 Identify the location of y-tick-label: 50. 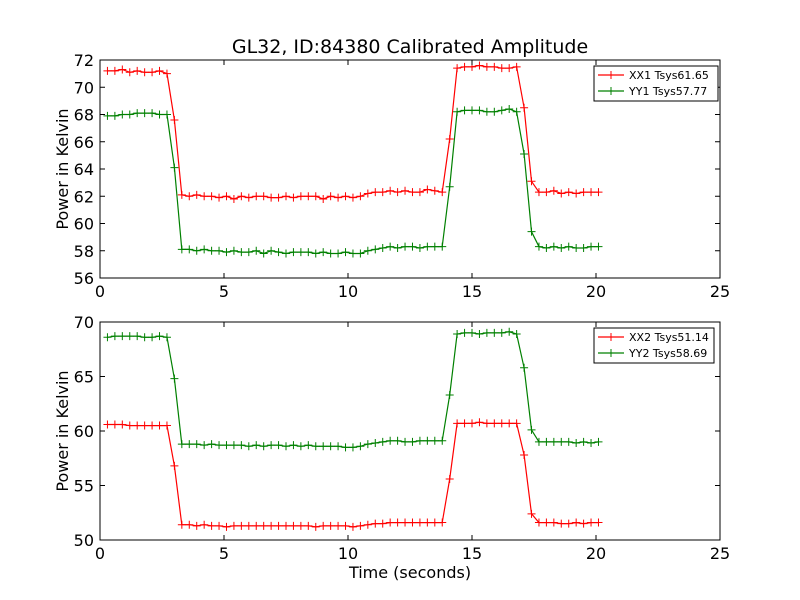
(84, 540).